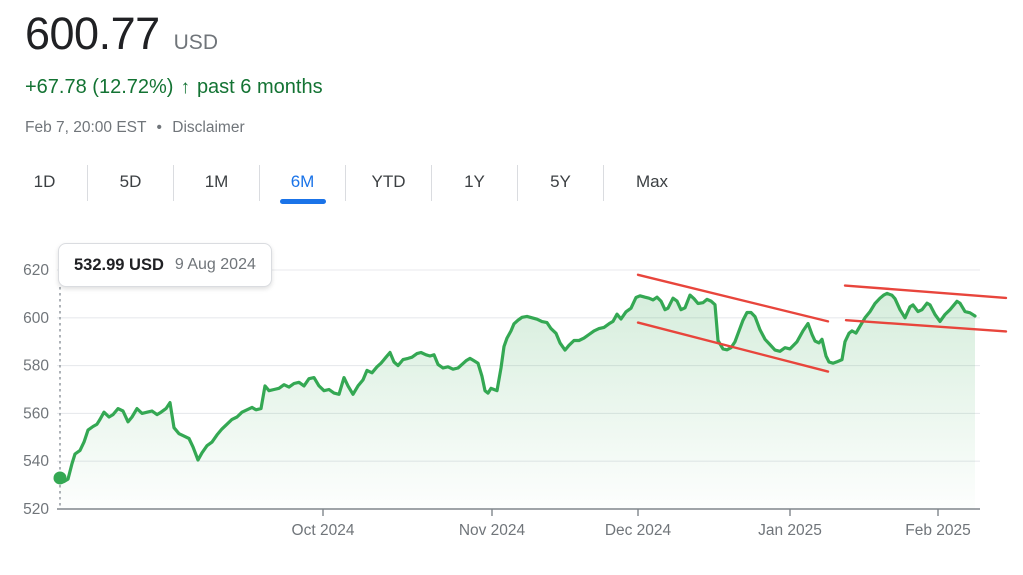 The width and height of the screenshot is (1023, 575). Describe the element at coordinates (119, 264) in the screenshot. I see `tooltip-price: 532.99 USD` at that location.